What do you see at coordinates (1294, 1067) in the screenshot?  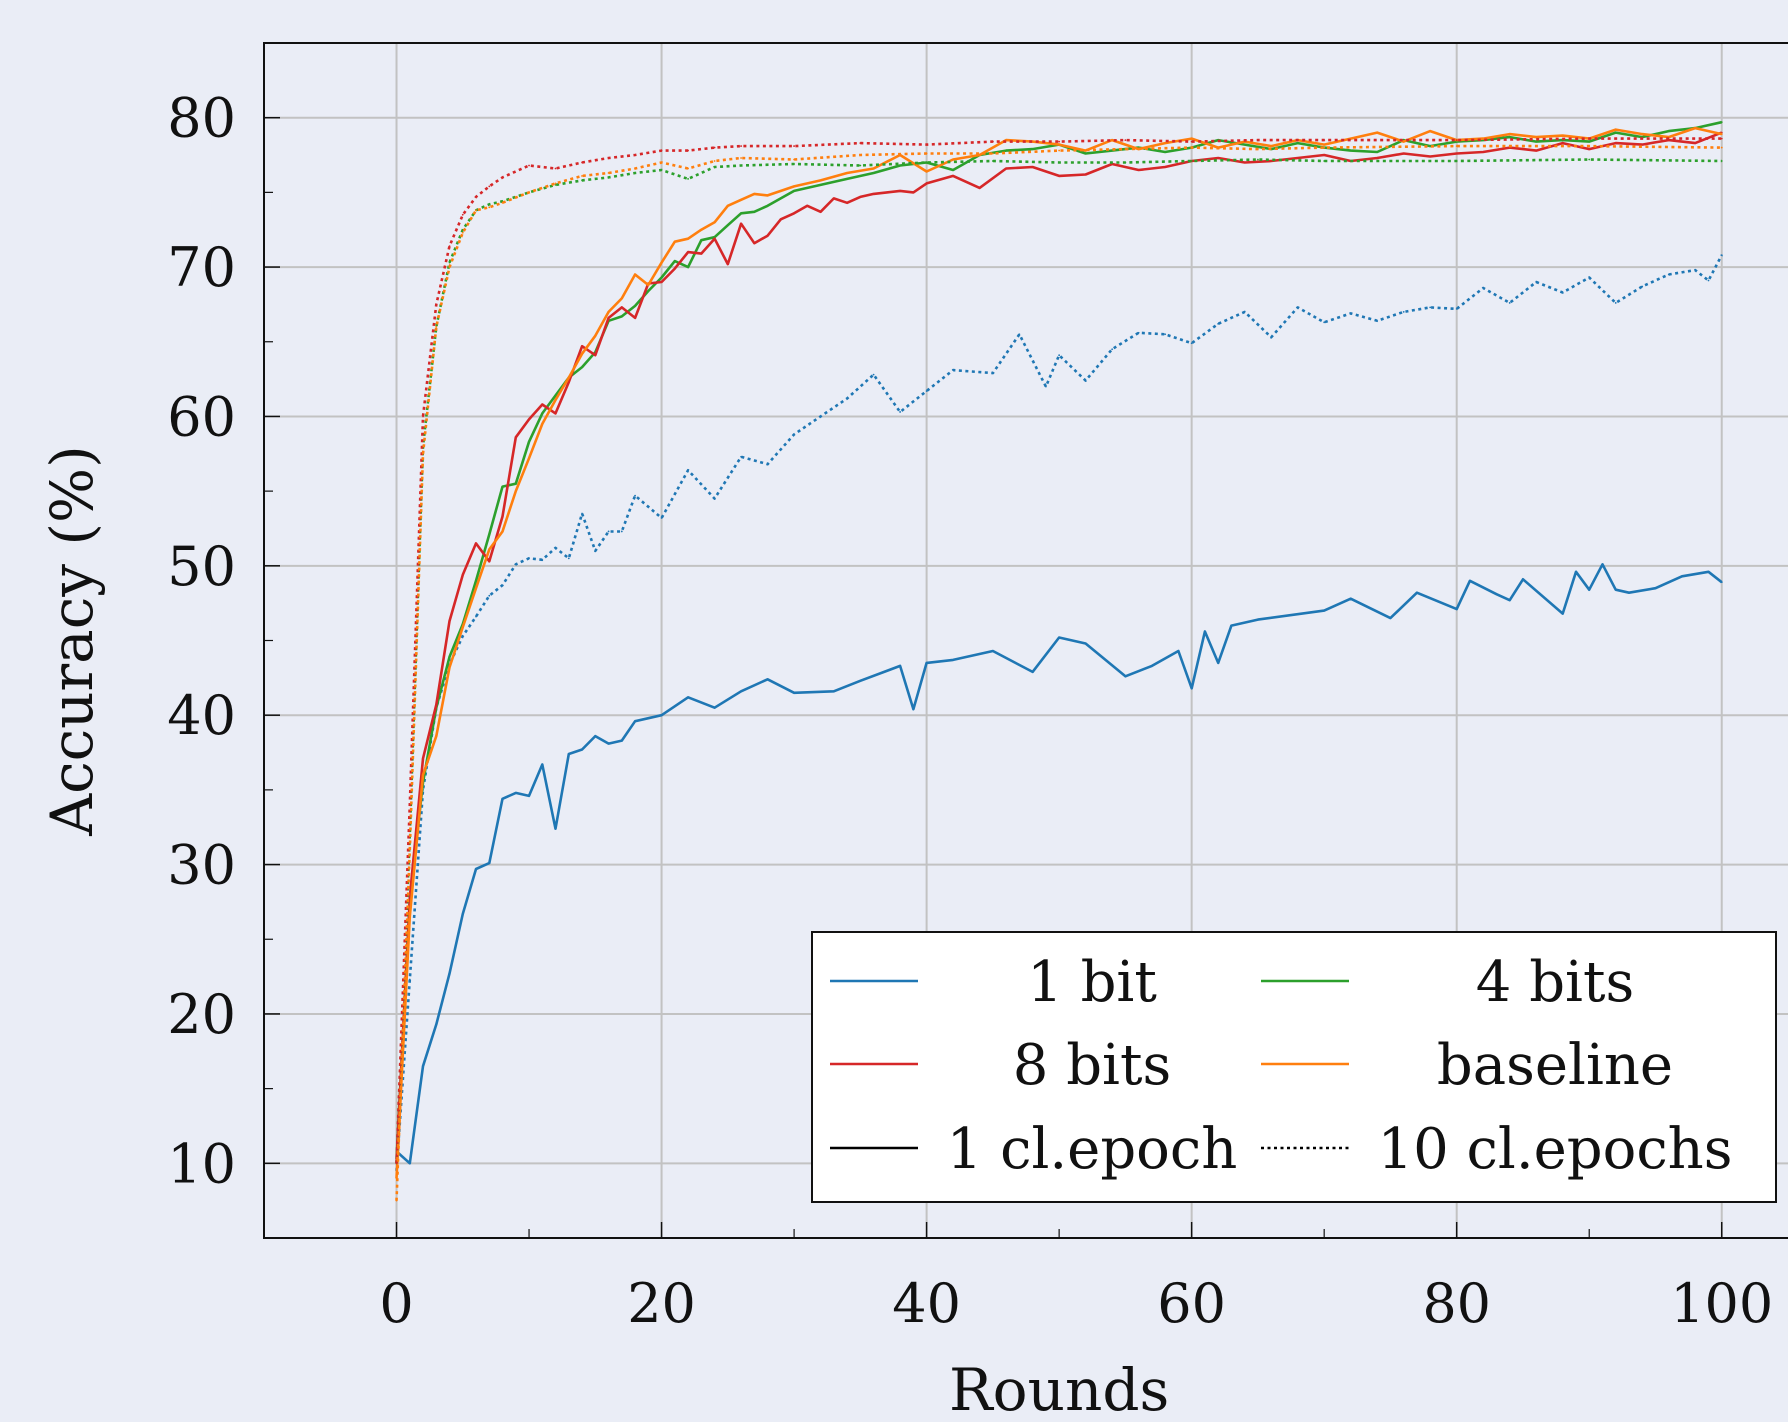 I see `legend-box` at bounding box center [1294, 1067].